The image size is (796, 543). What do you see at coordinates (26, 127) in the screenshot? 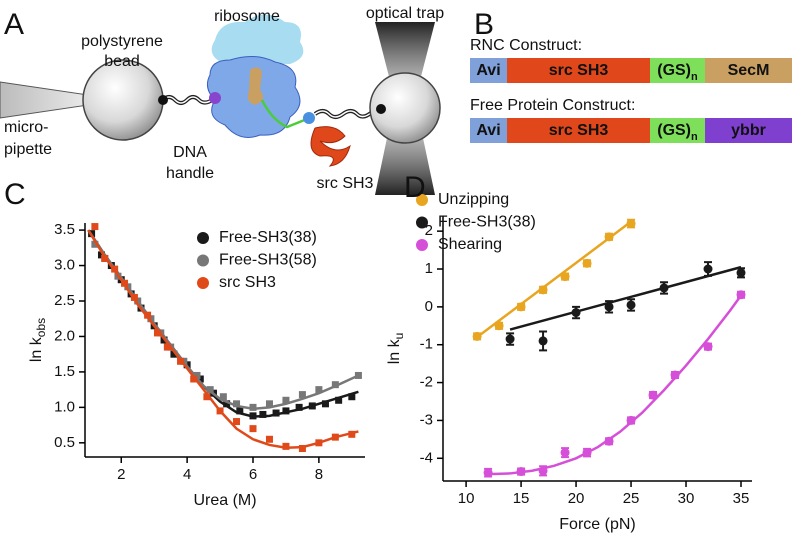
I see `label: micro-` at bounding box center [26, 127].